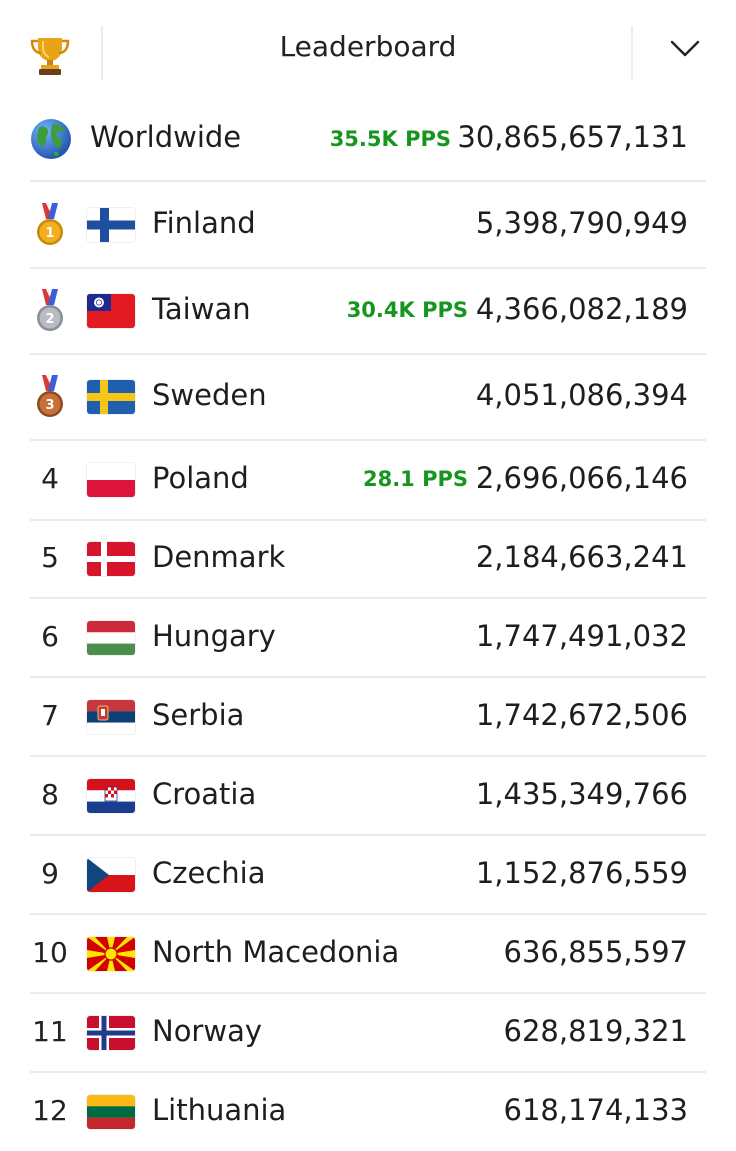 The width and height of the screenshot is (736, 1151). What do you see at coordinates (581, 793) in the screenshot?
I see `country-score: 1,435,349,766` at bounding box center [581, 793].